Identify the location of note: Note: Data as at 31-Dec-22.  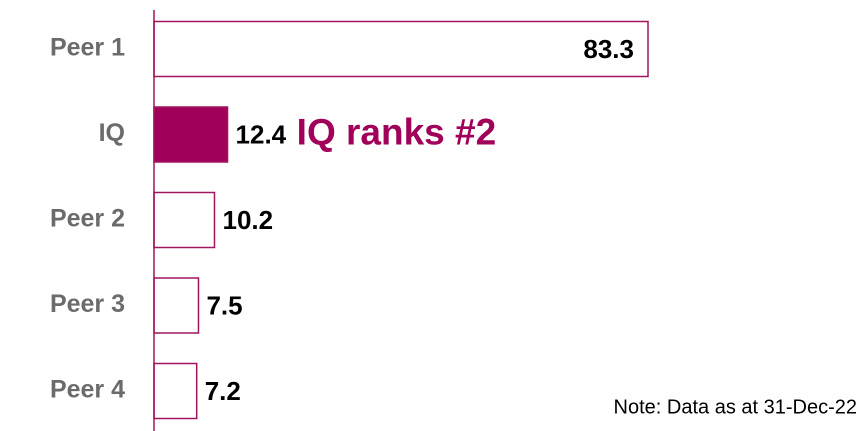
(735, 407).